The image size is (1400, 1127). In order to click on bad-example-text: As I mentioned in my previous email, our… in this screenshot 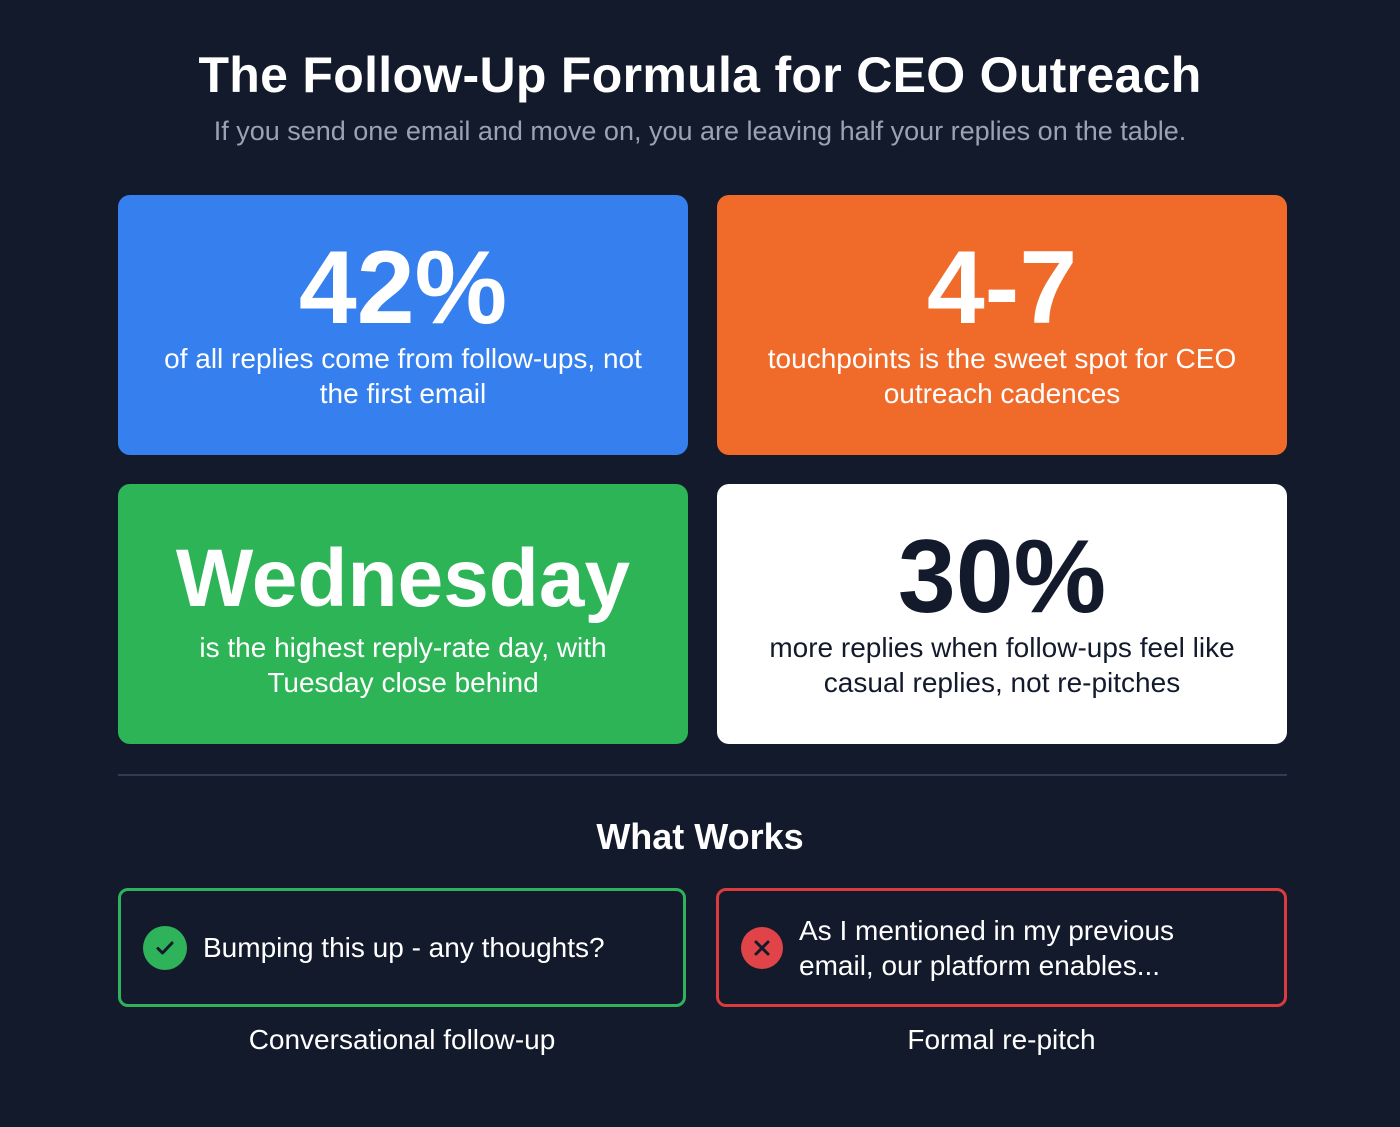, I will do `click(987, 947)`.